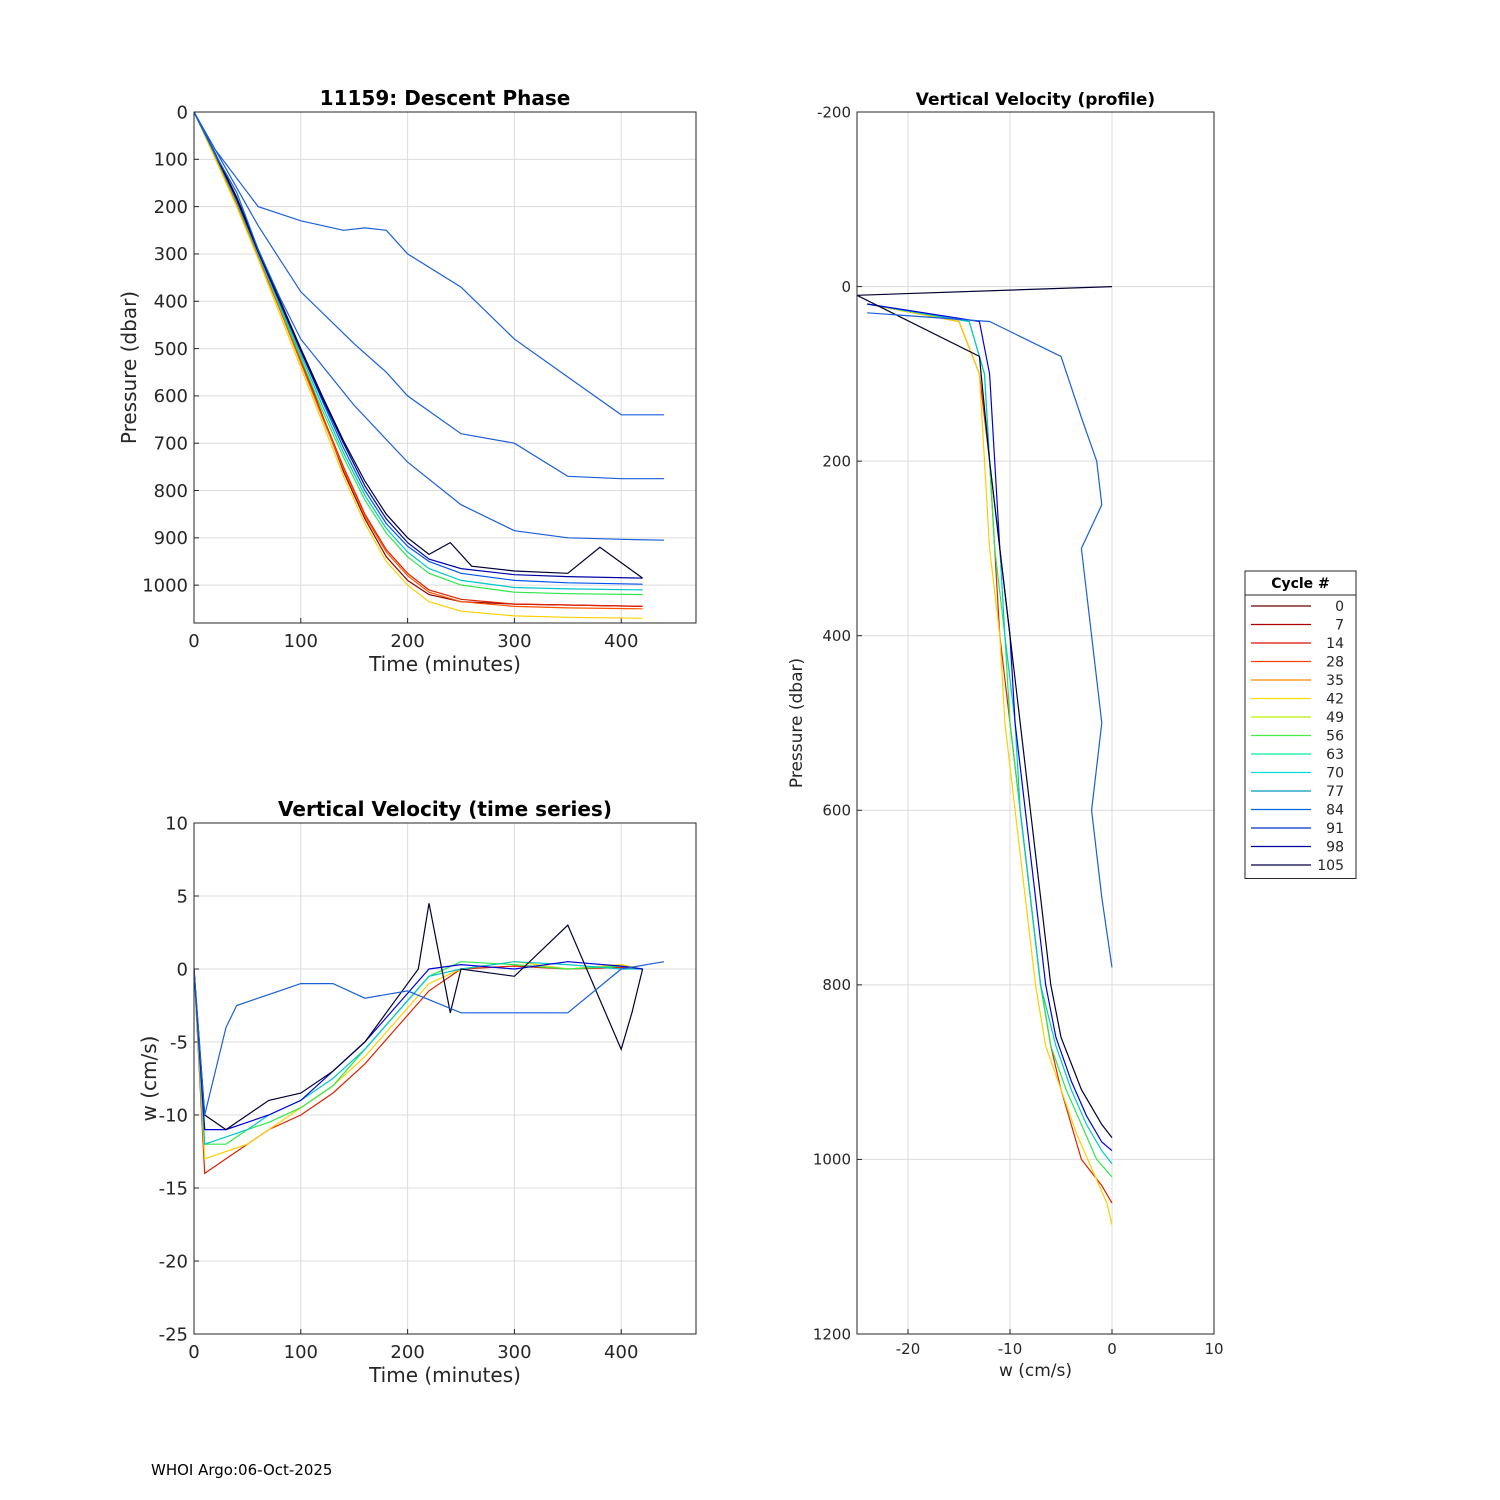 This screenshot has width=1500, height=1500. Describe the element at coordinates (171, 444) in the screenshot. I see `y-tick-label: 700` at that location.